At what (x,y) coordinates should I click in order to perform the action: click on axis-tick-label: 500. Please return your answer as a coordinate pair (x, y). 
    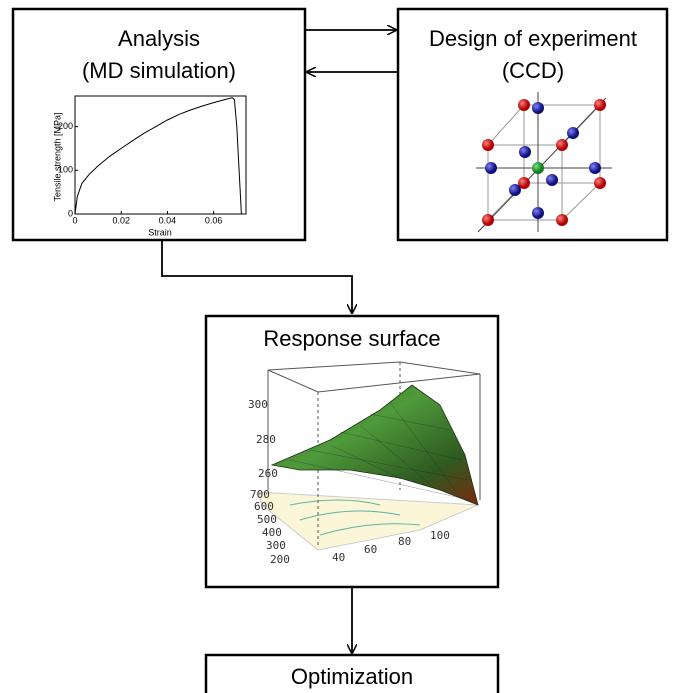
    Looking at the image, I should click on (267, 519).